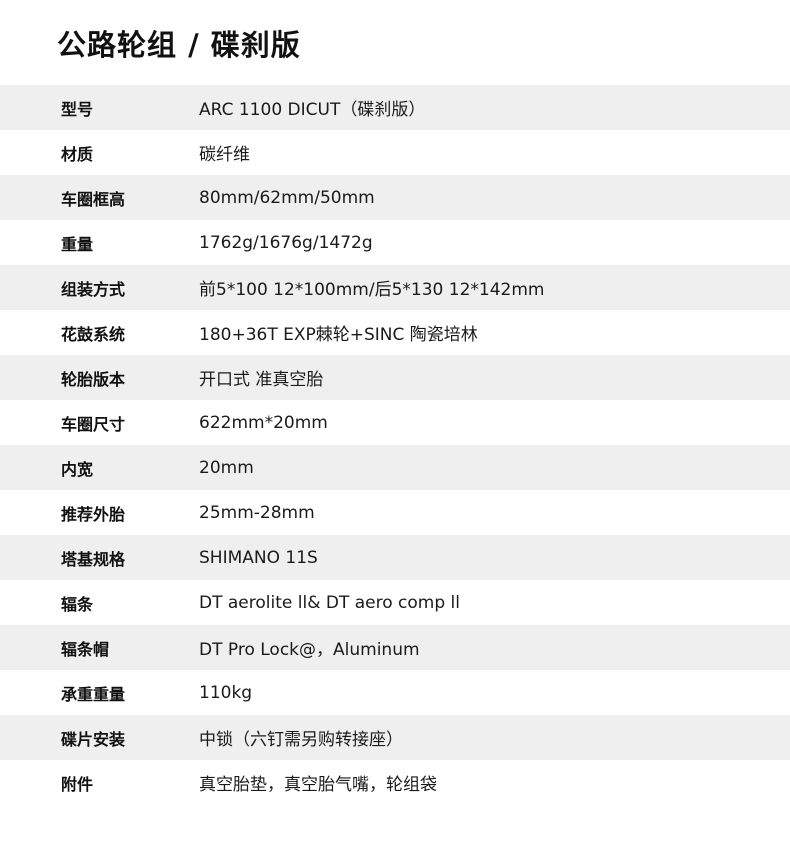 The image size is (790, 856). What do you see at coordinates (395, 152) in the screenshot?
I see `spec-row: 材质 碳纤维` at bounding box center [395, 152].